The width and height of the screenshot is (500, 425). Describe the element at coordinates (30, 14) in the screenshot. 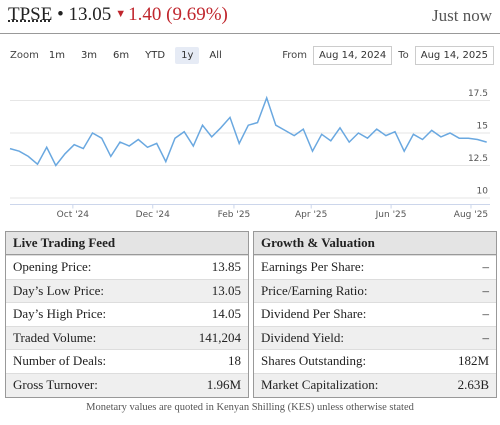

I see `ticker: TPSE` at that location.